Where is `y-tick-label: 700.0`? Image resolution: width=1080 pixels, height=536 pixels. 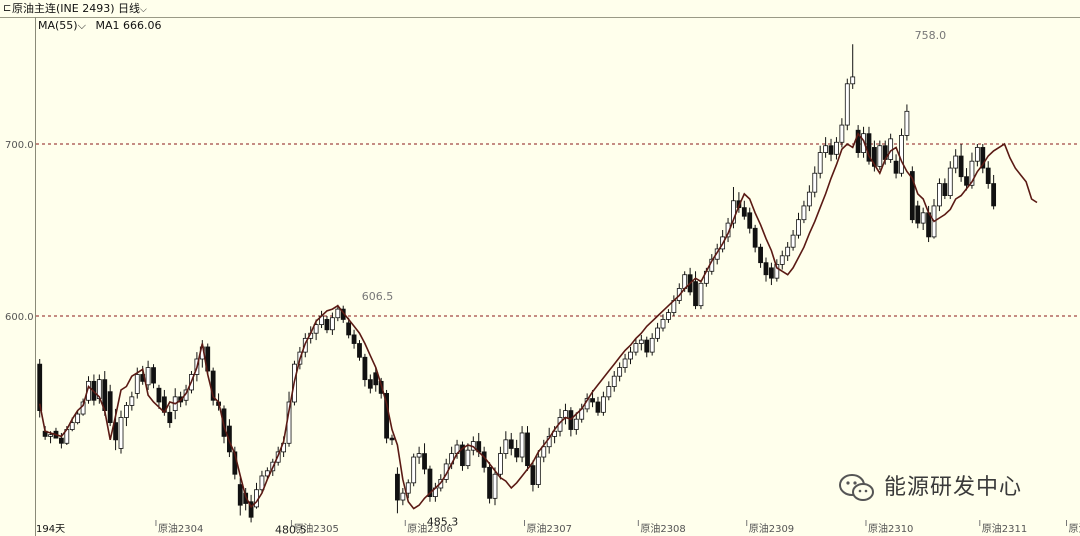 y-tick-label: 700.0 is located at coordinates (19, 145).